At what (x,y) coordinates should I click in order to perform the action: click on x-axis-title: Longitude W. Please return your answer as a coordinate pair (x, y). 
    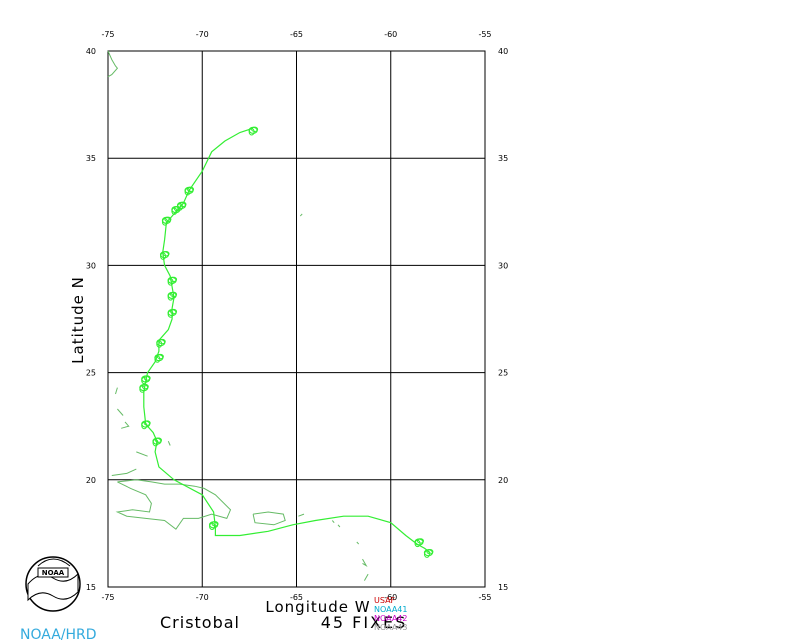
    Looking at the image, I should click on (317, 607).